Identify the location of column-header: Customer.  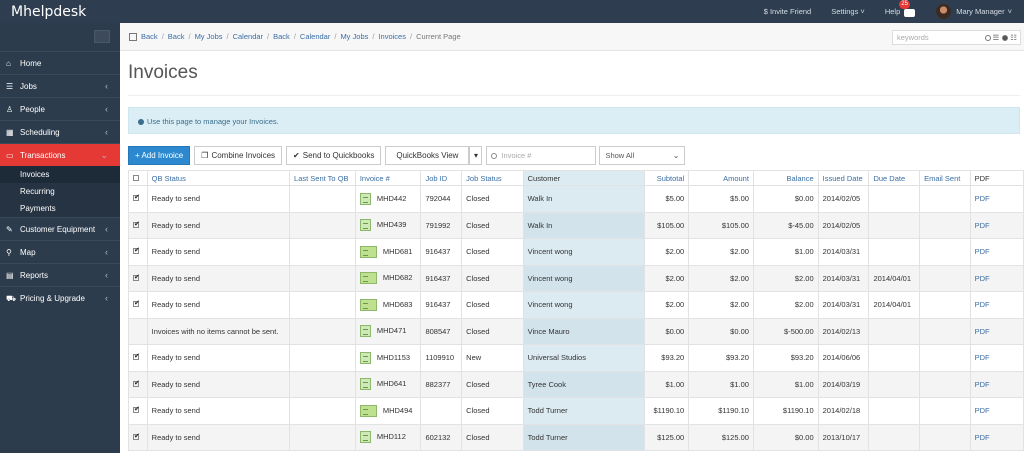
(583, 178).